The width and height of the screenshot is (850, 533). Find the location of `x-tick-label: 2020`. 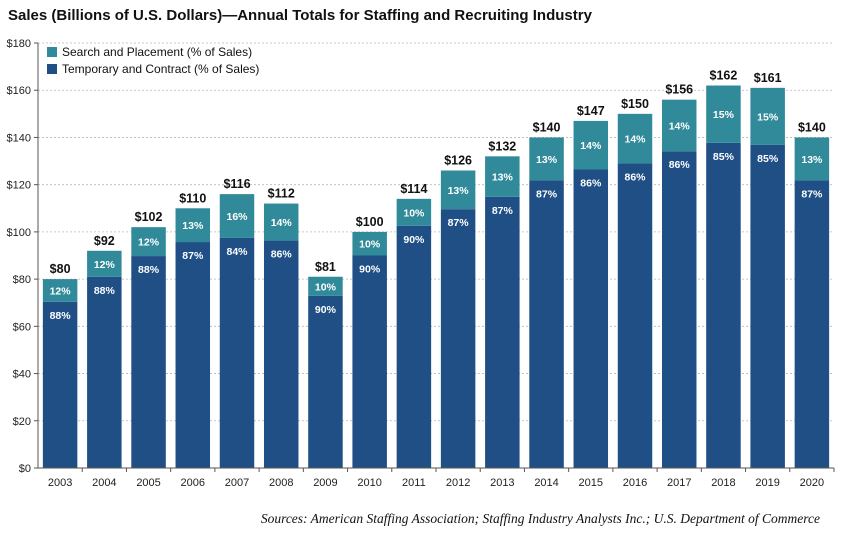

x-tick-label: 2020 is located at coordinates (812, 483).